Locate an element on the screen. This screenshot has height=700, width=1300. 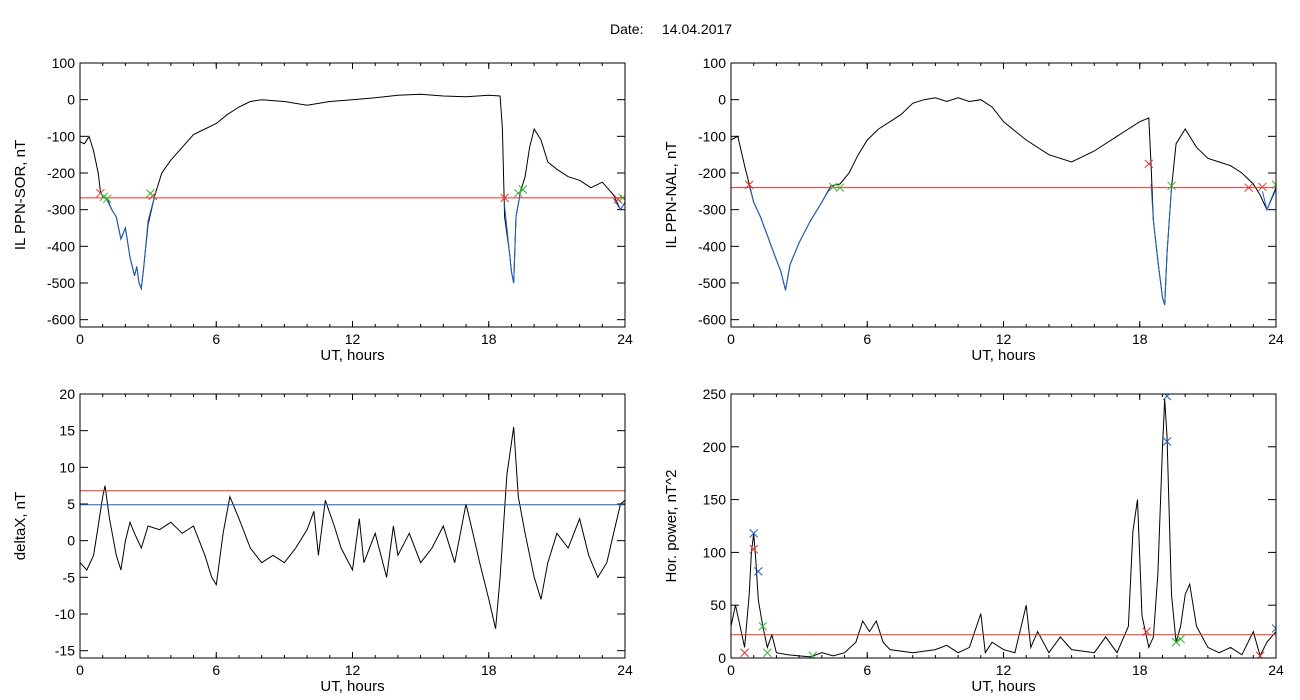
y-tick-label: 15 is located at coordinates (67, 431).